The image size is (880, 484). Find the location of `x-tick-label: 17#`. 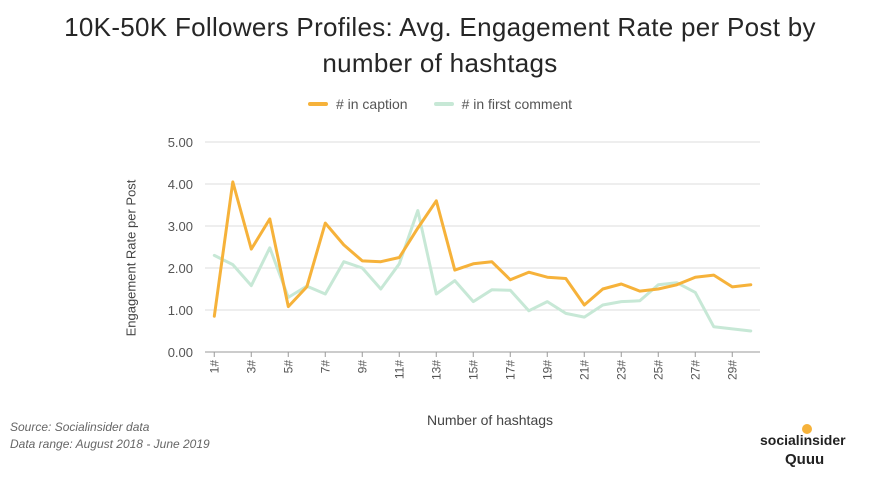

x-tick-label: 17# is located at coordinates (510, 370).